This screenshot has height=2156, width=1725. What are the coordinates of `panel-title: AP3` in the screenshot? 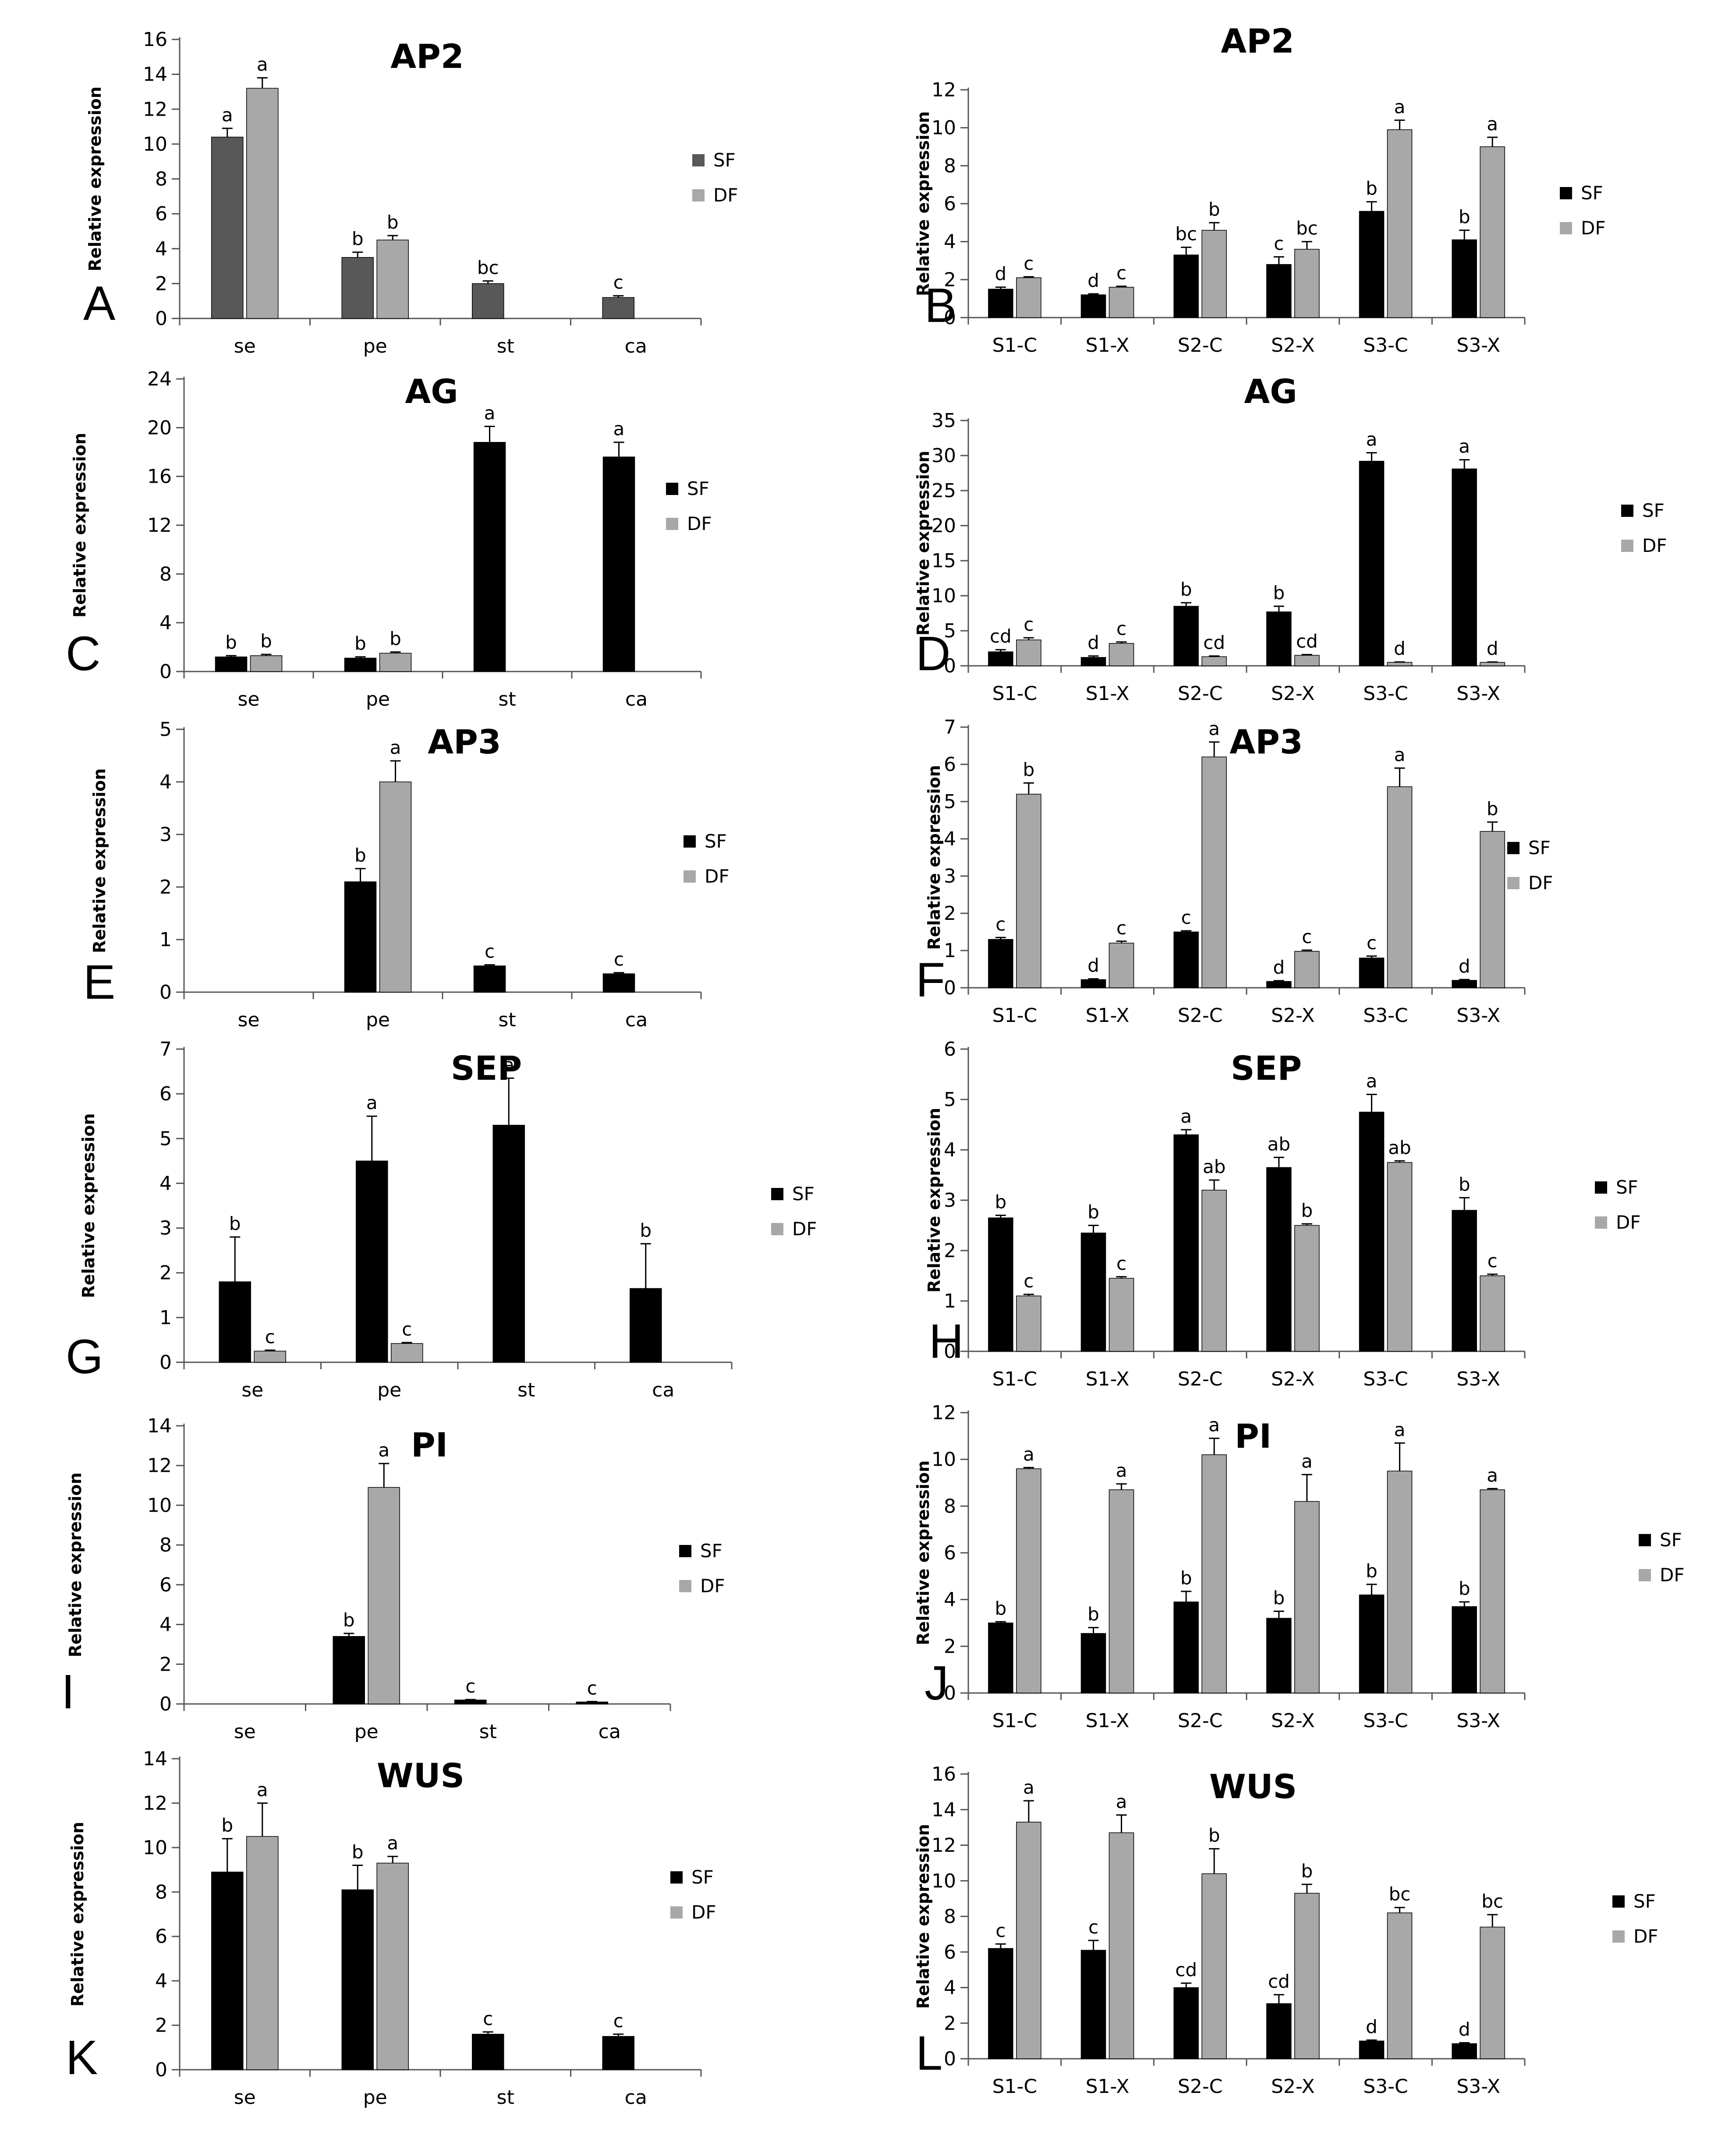 It's located at (1266, 742).